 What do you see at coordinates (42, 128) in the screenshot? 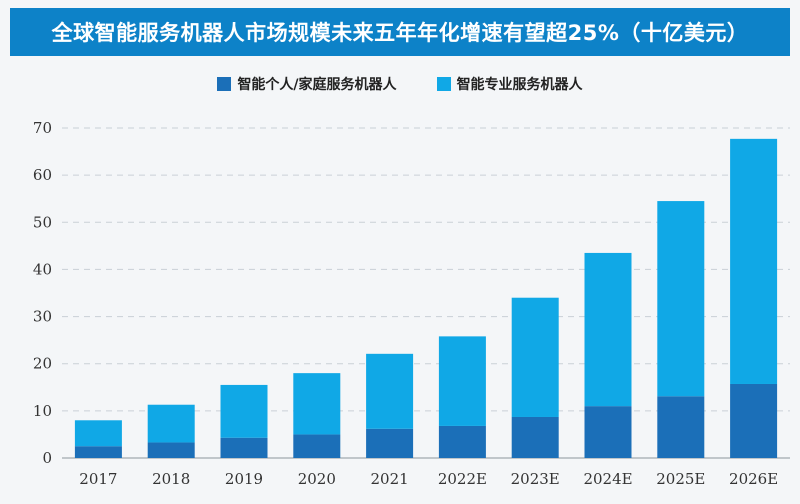
I see `y-tick-label-70: 70` at bounding box center [42, 128].